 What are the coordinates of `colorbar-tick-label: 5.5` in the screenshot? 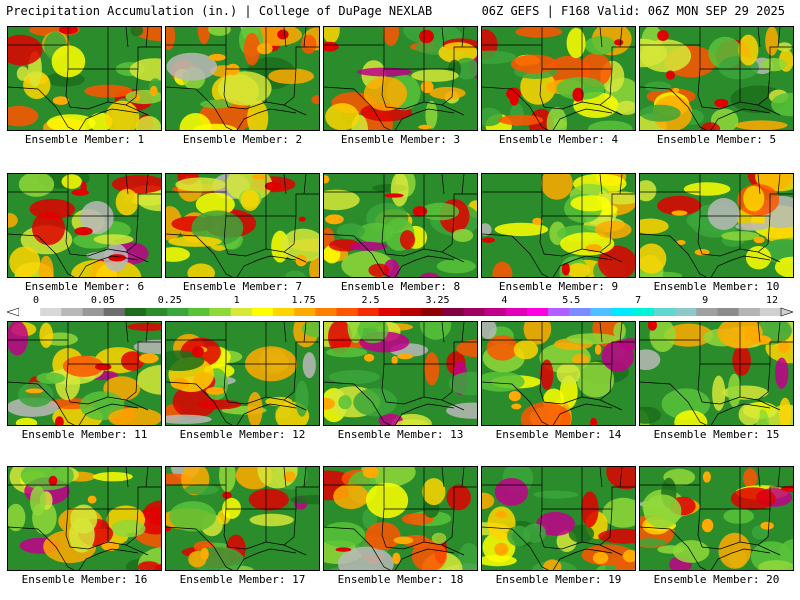 It's located at (571, 300).